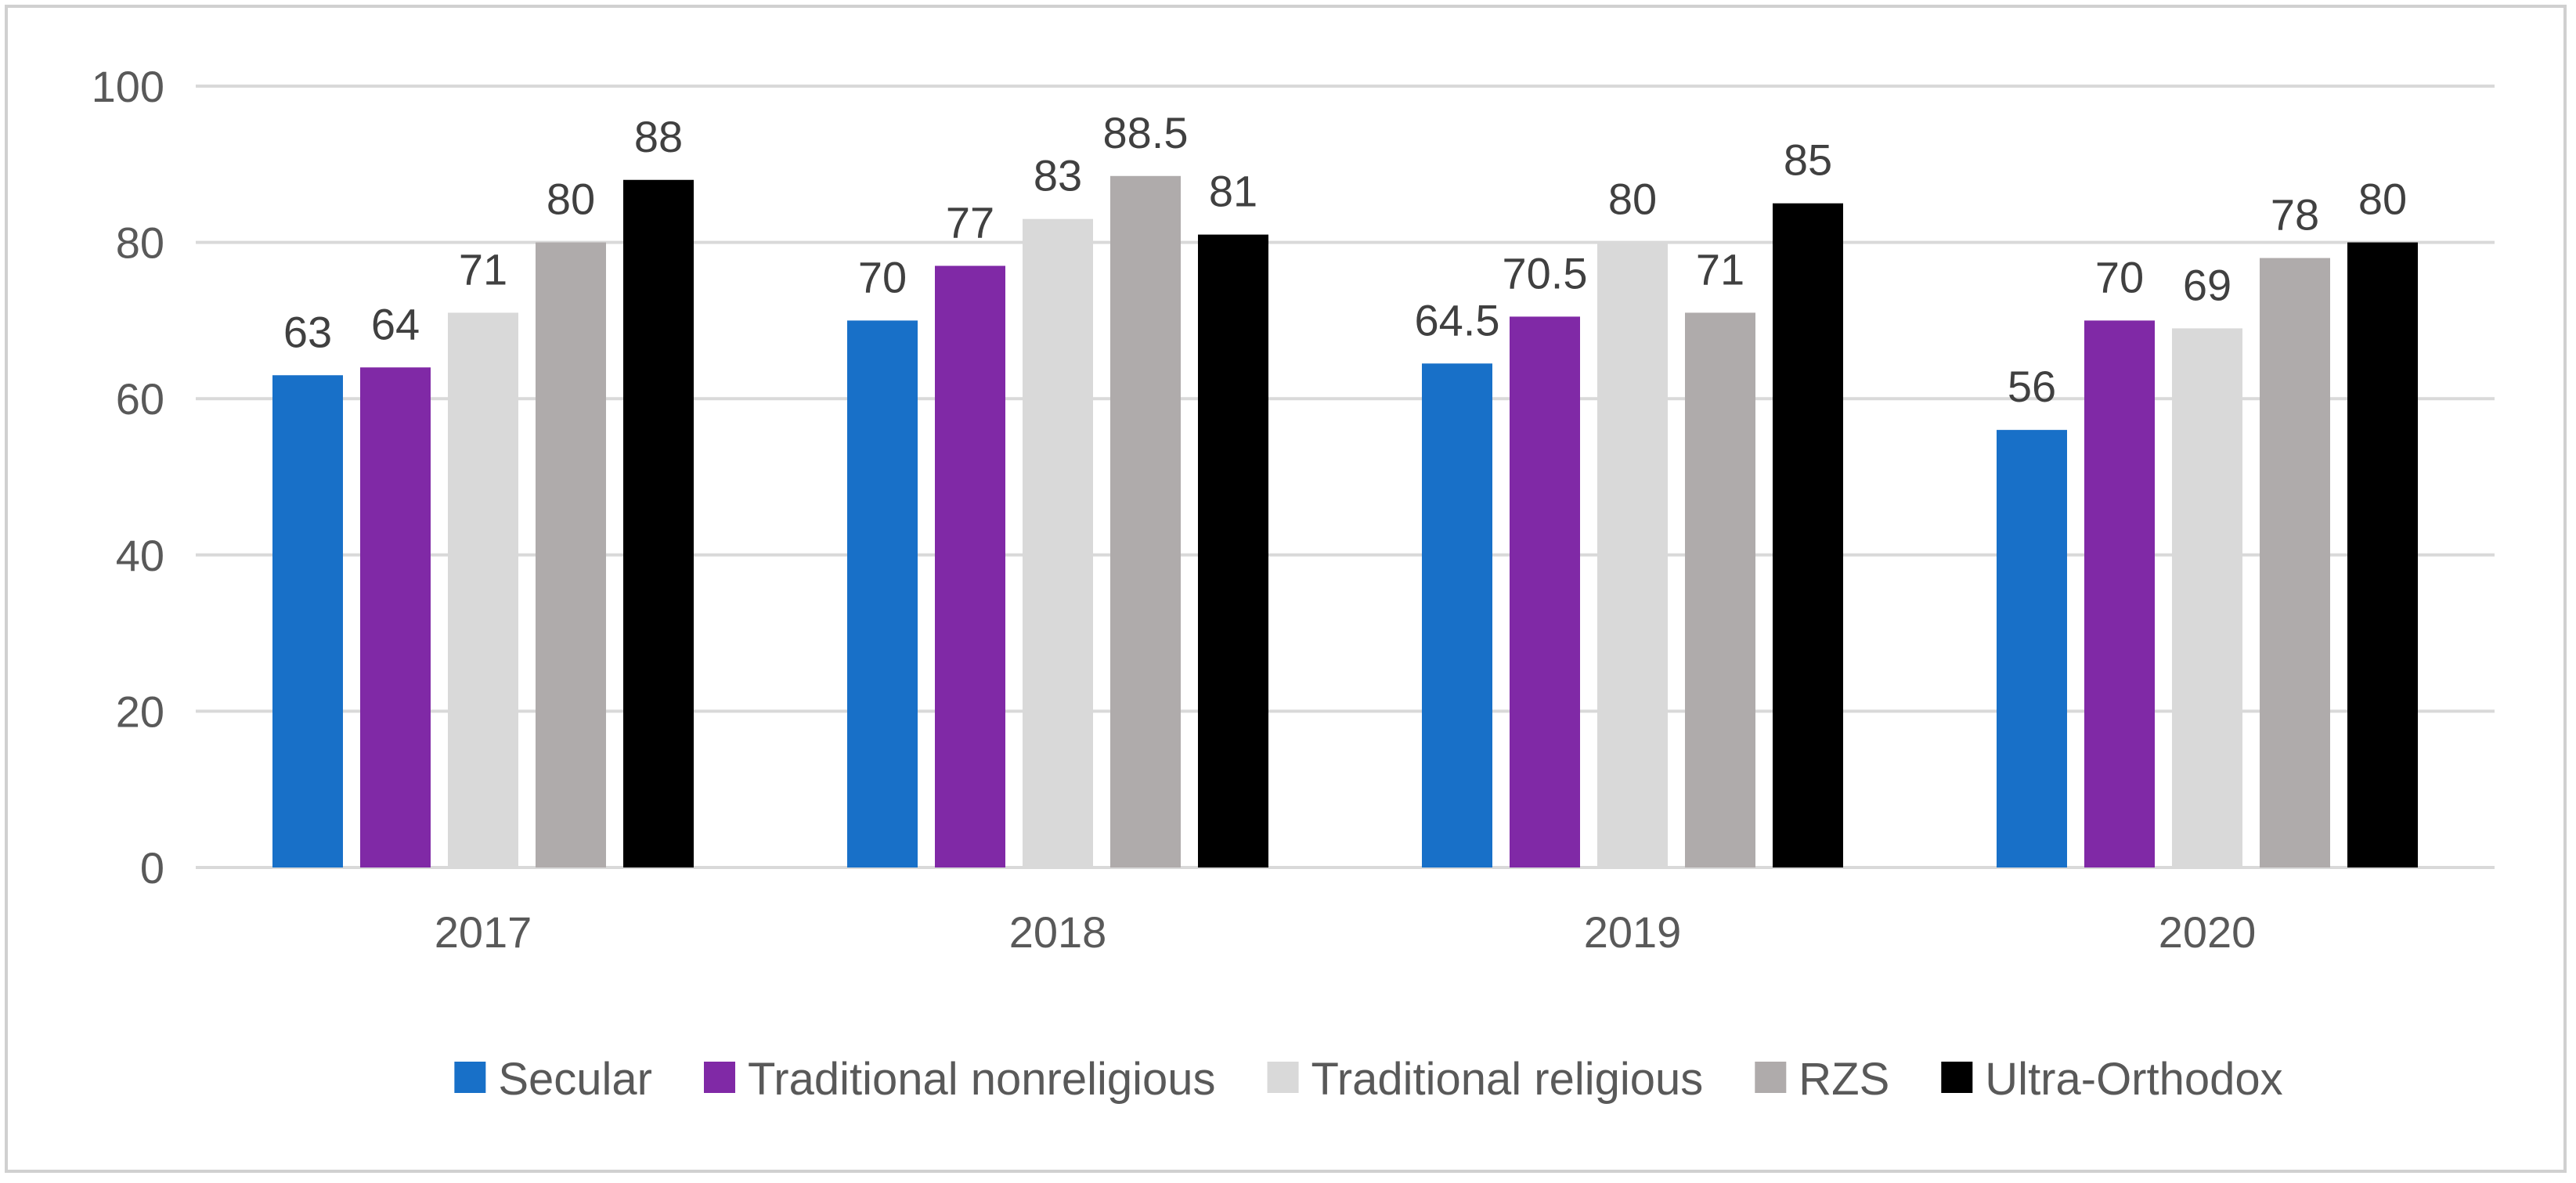  What do you see at coordinates (1844, 1079) in the screenshot?
I see `legend-label: RZS` at bounding box center [1844, 1079].